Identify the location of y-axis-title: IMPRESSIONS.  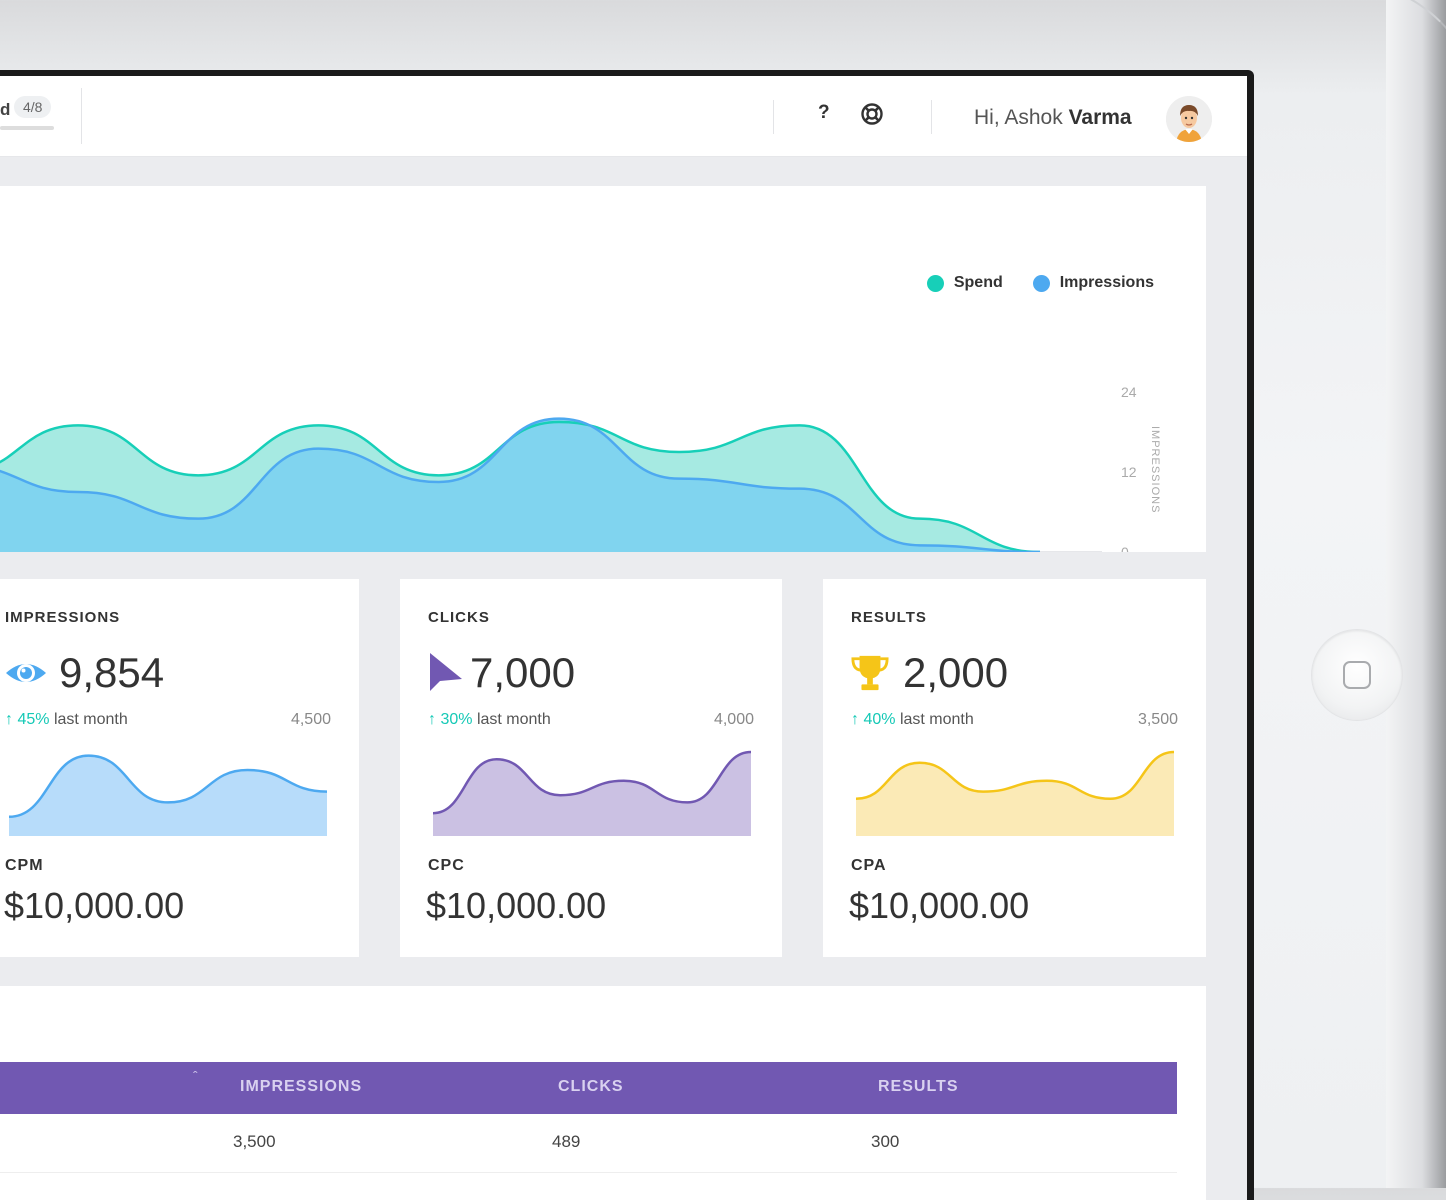
(1155, 469).